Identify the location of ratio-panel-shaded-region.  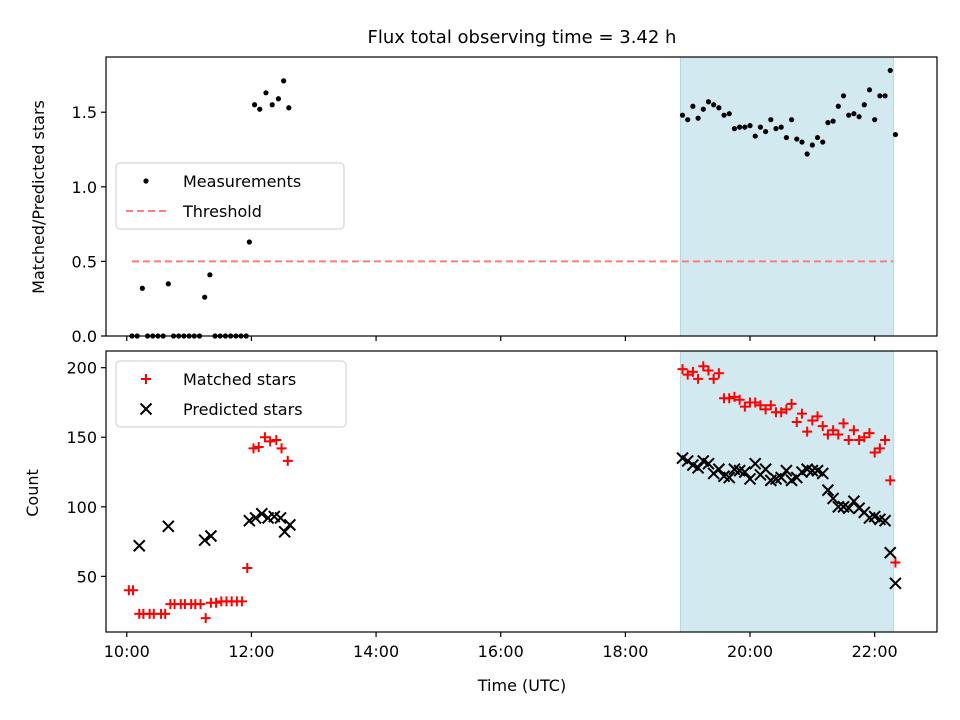
(786, 196).